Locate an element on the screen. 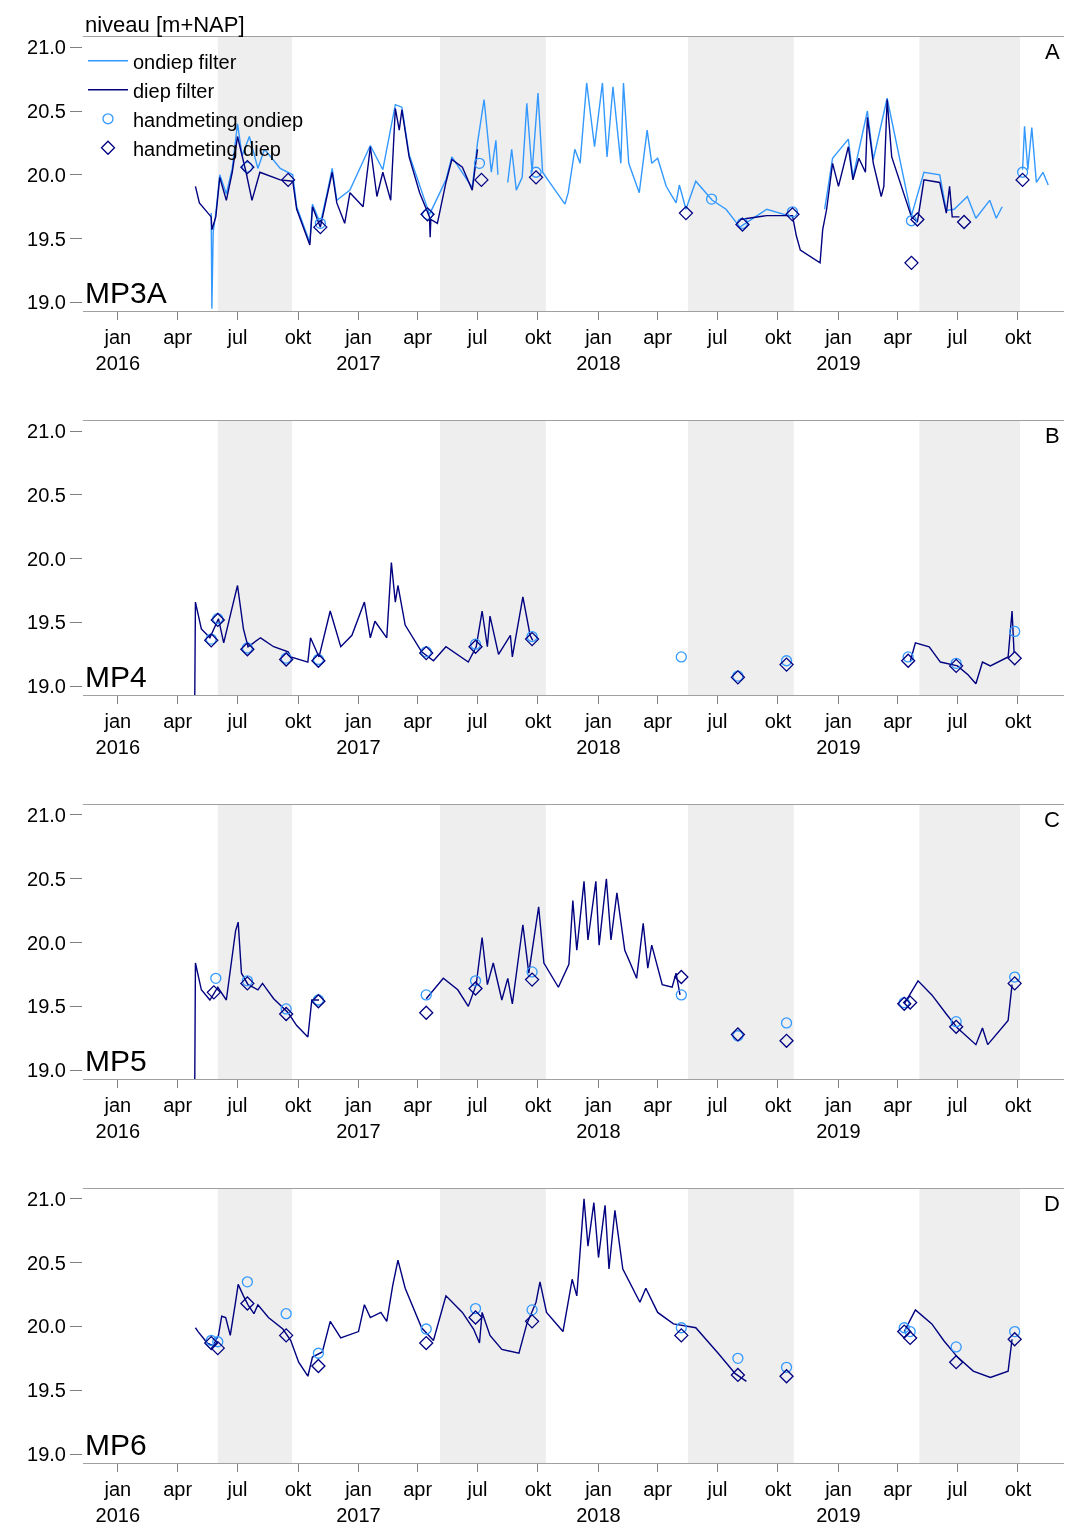 The width and height of the screenshot is (1067, 1529). annotation: C is located at coordinates (1052, 819).